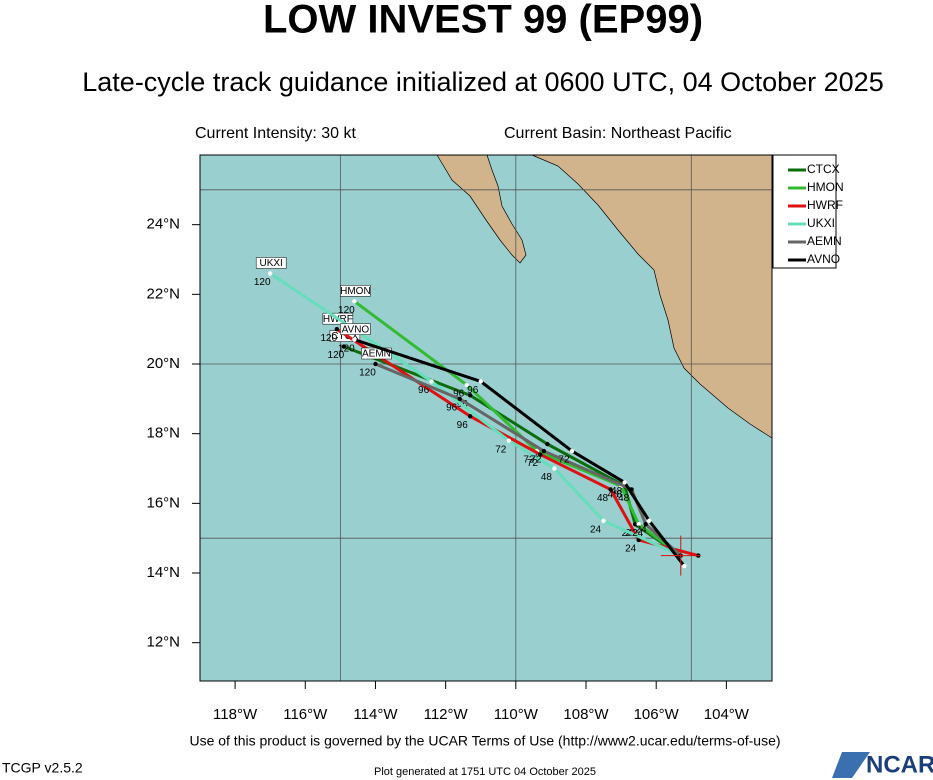 The image size is (933, 780). What do you see at coordinates (825, 205) in the screenshot?
I see `legend-label: HWRF` at bounding box center [825, 205].